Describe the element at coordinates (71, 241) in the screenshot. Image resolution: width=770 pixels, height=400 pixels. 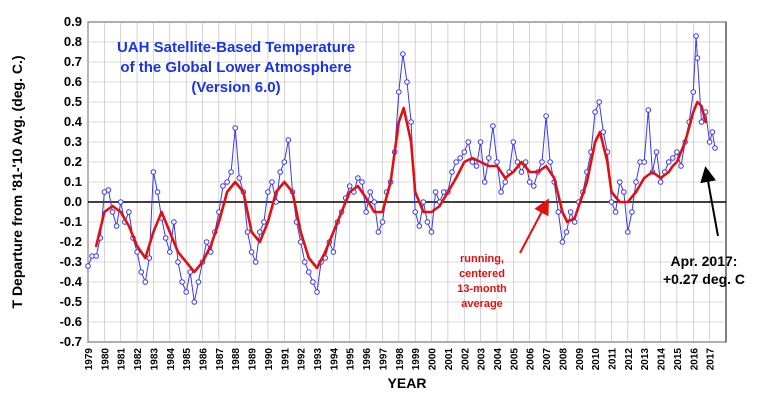
I see `y-tick-label: -0.2` at that location.